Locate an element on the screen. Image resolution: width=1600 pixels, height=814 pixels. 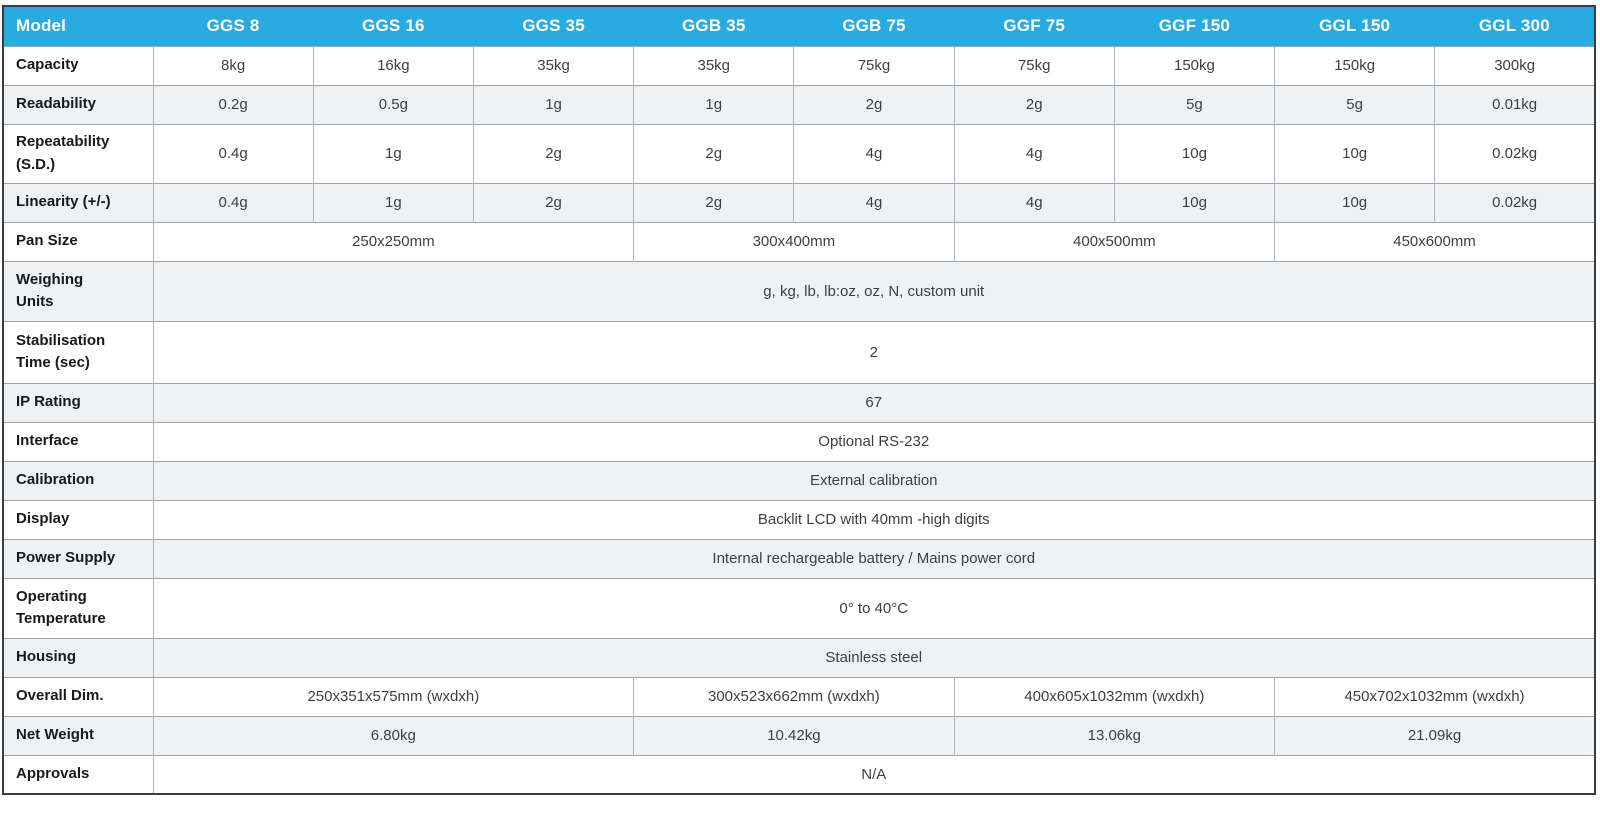
value-cell: External calibration is located at coordinates (873, 480).